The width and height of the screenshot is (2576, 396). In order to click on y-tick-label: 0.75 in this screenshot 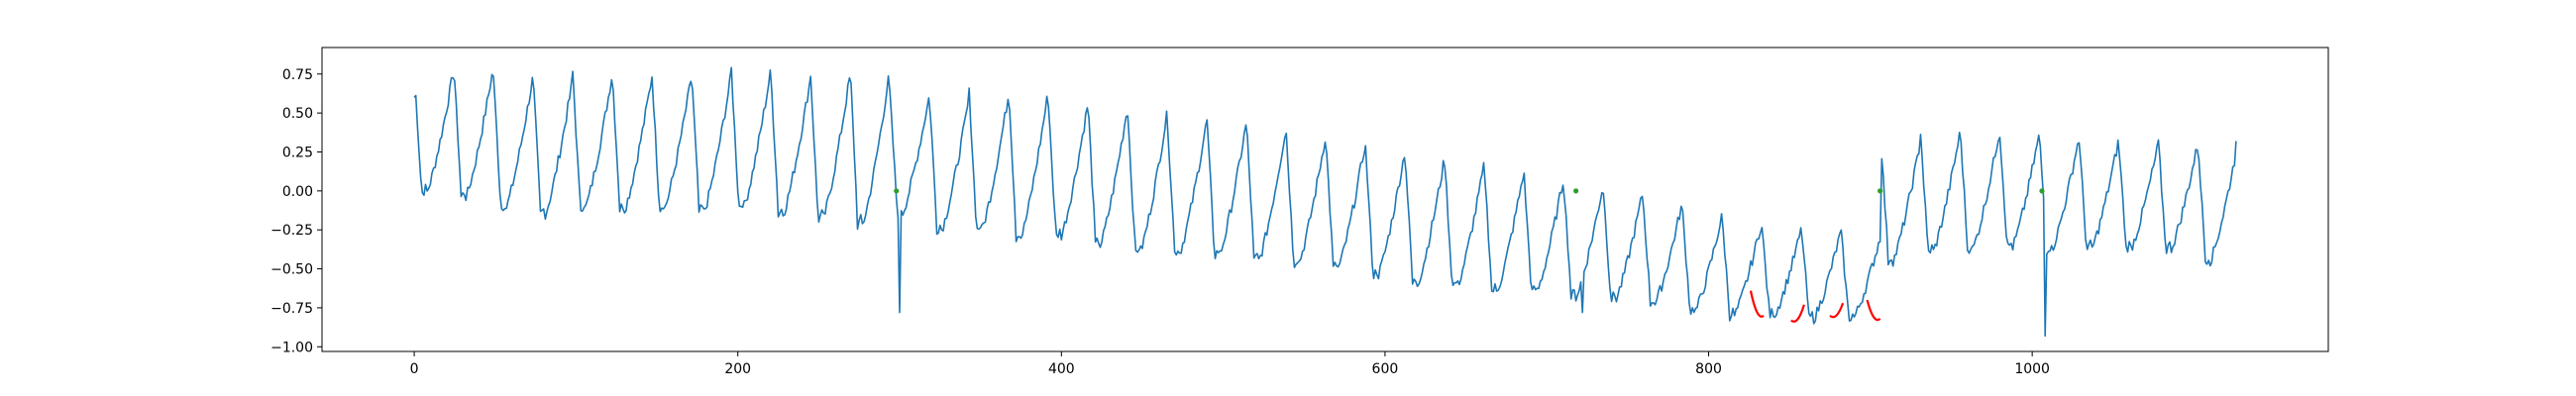, I will do `click(297, 75)`.